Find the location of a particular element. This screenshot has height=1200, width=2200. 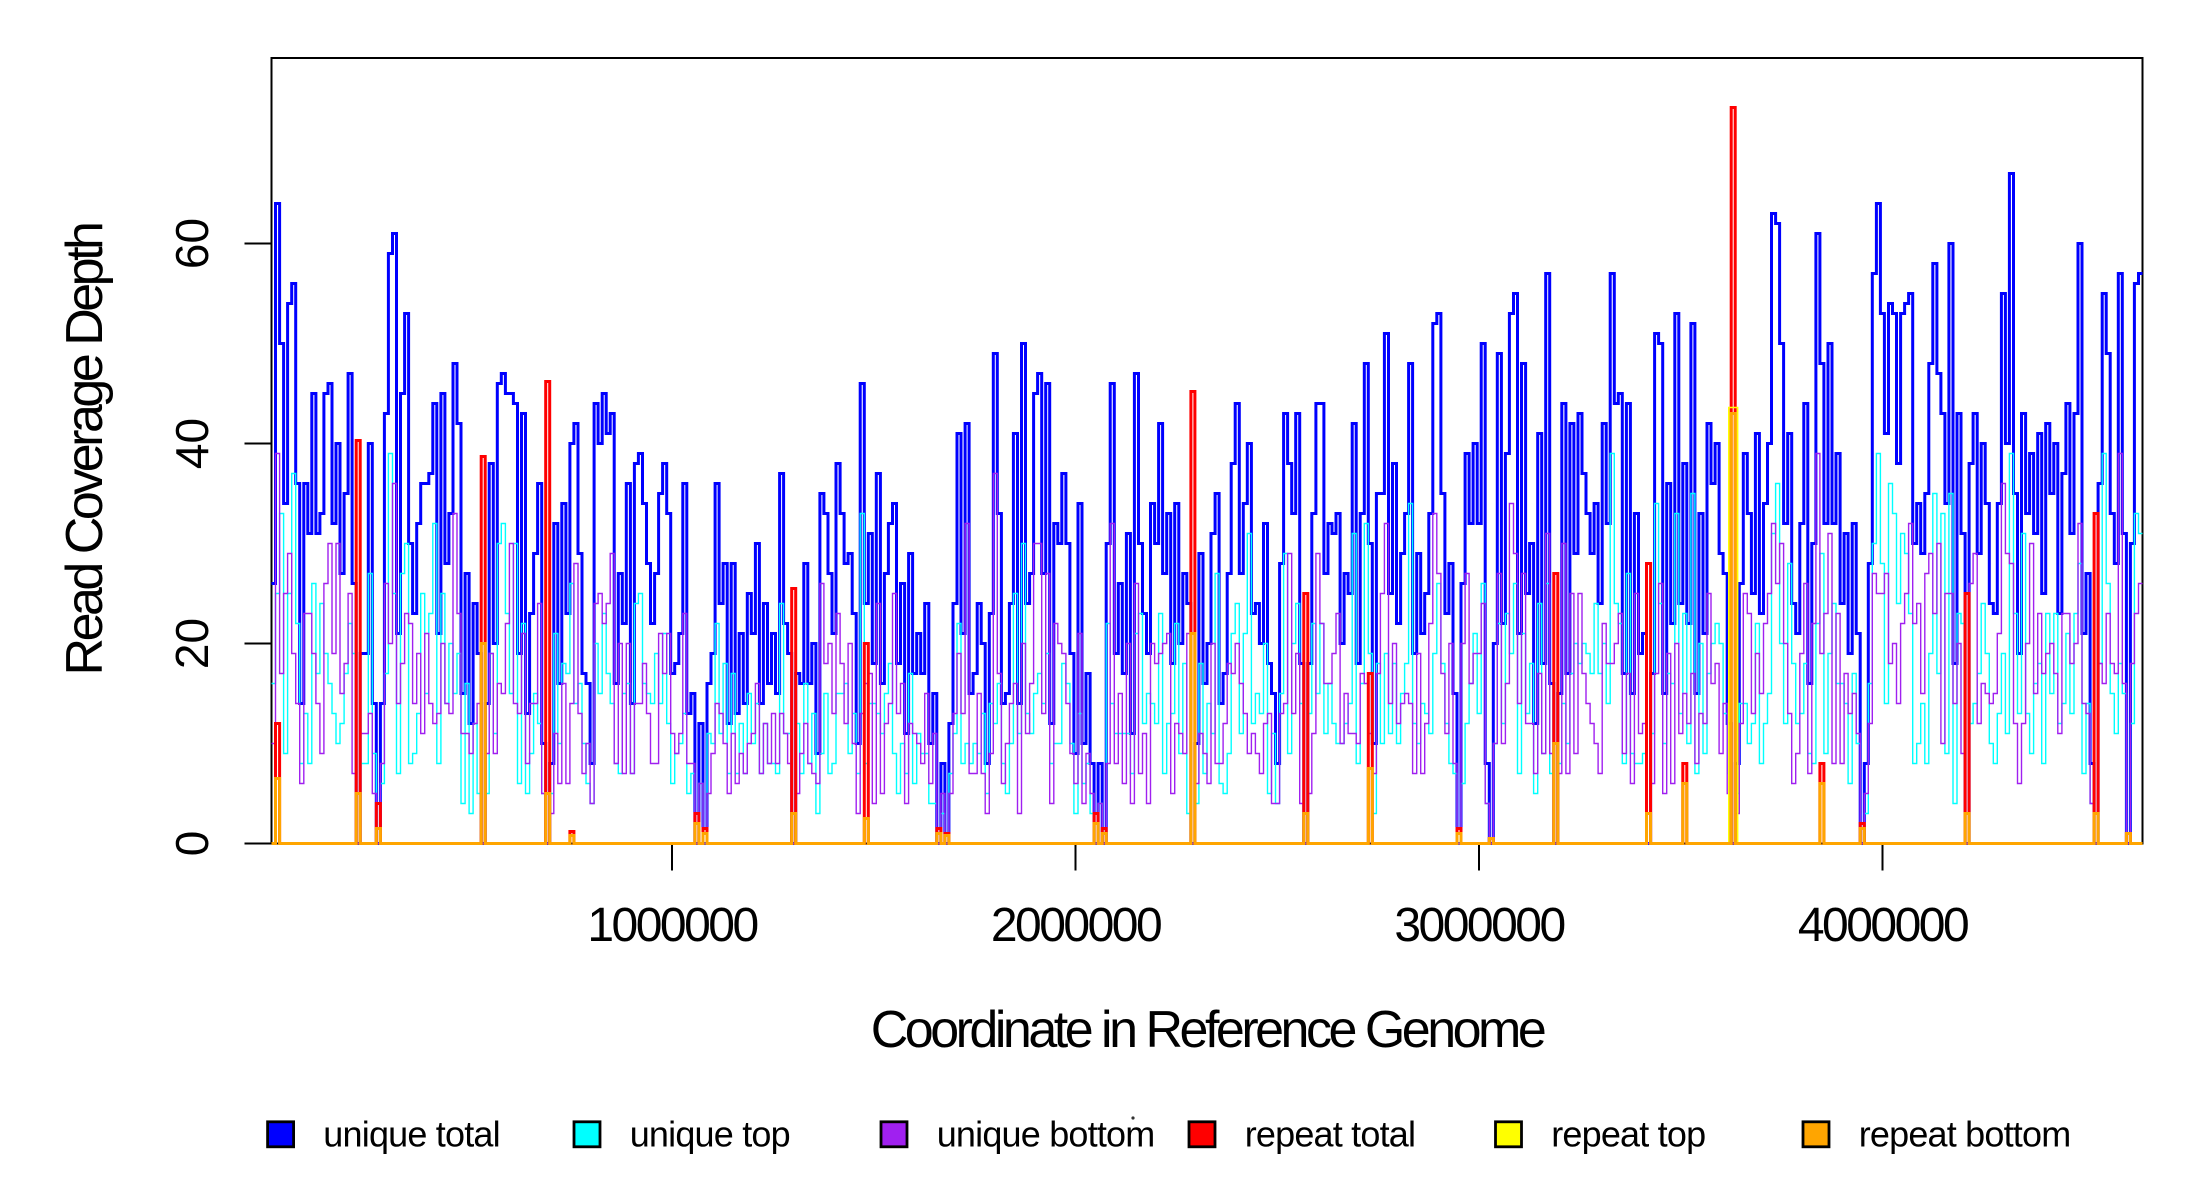

svg-text: unique top is located at coordinates (710, 1134).